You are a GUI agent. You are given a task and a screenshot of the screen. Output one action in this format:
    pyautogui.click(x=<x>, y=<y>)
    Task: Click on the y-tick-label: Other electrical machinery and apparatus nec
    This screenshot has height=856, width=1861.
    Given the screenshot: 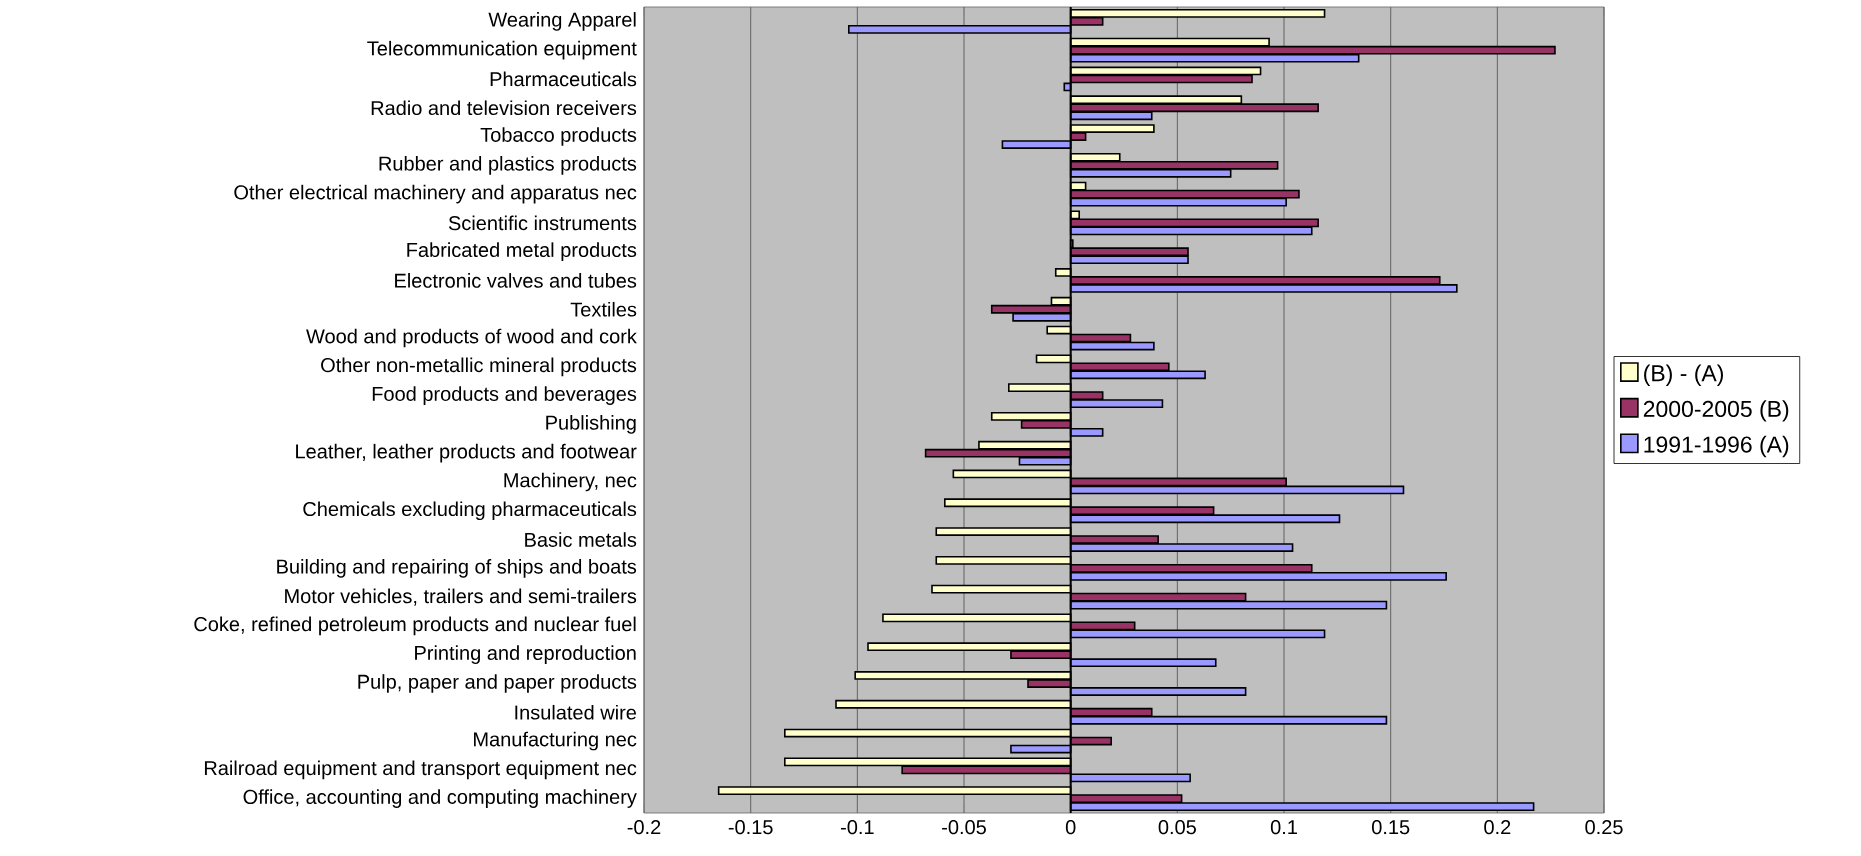 What is the action you would take?
    pyautogui.click(x=435, y=194)
    